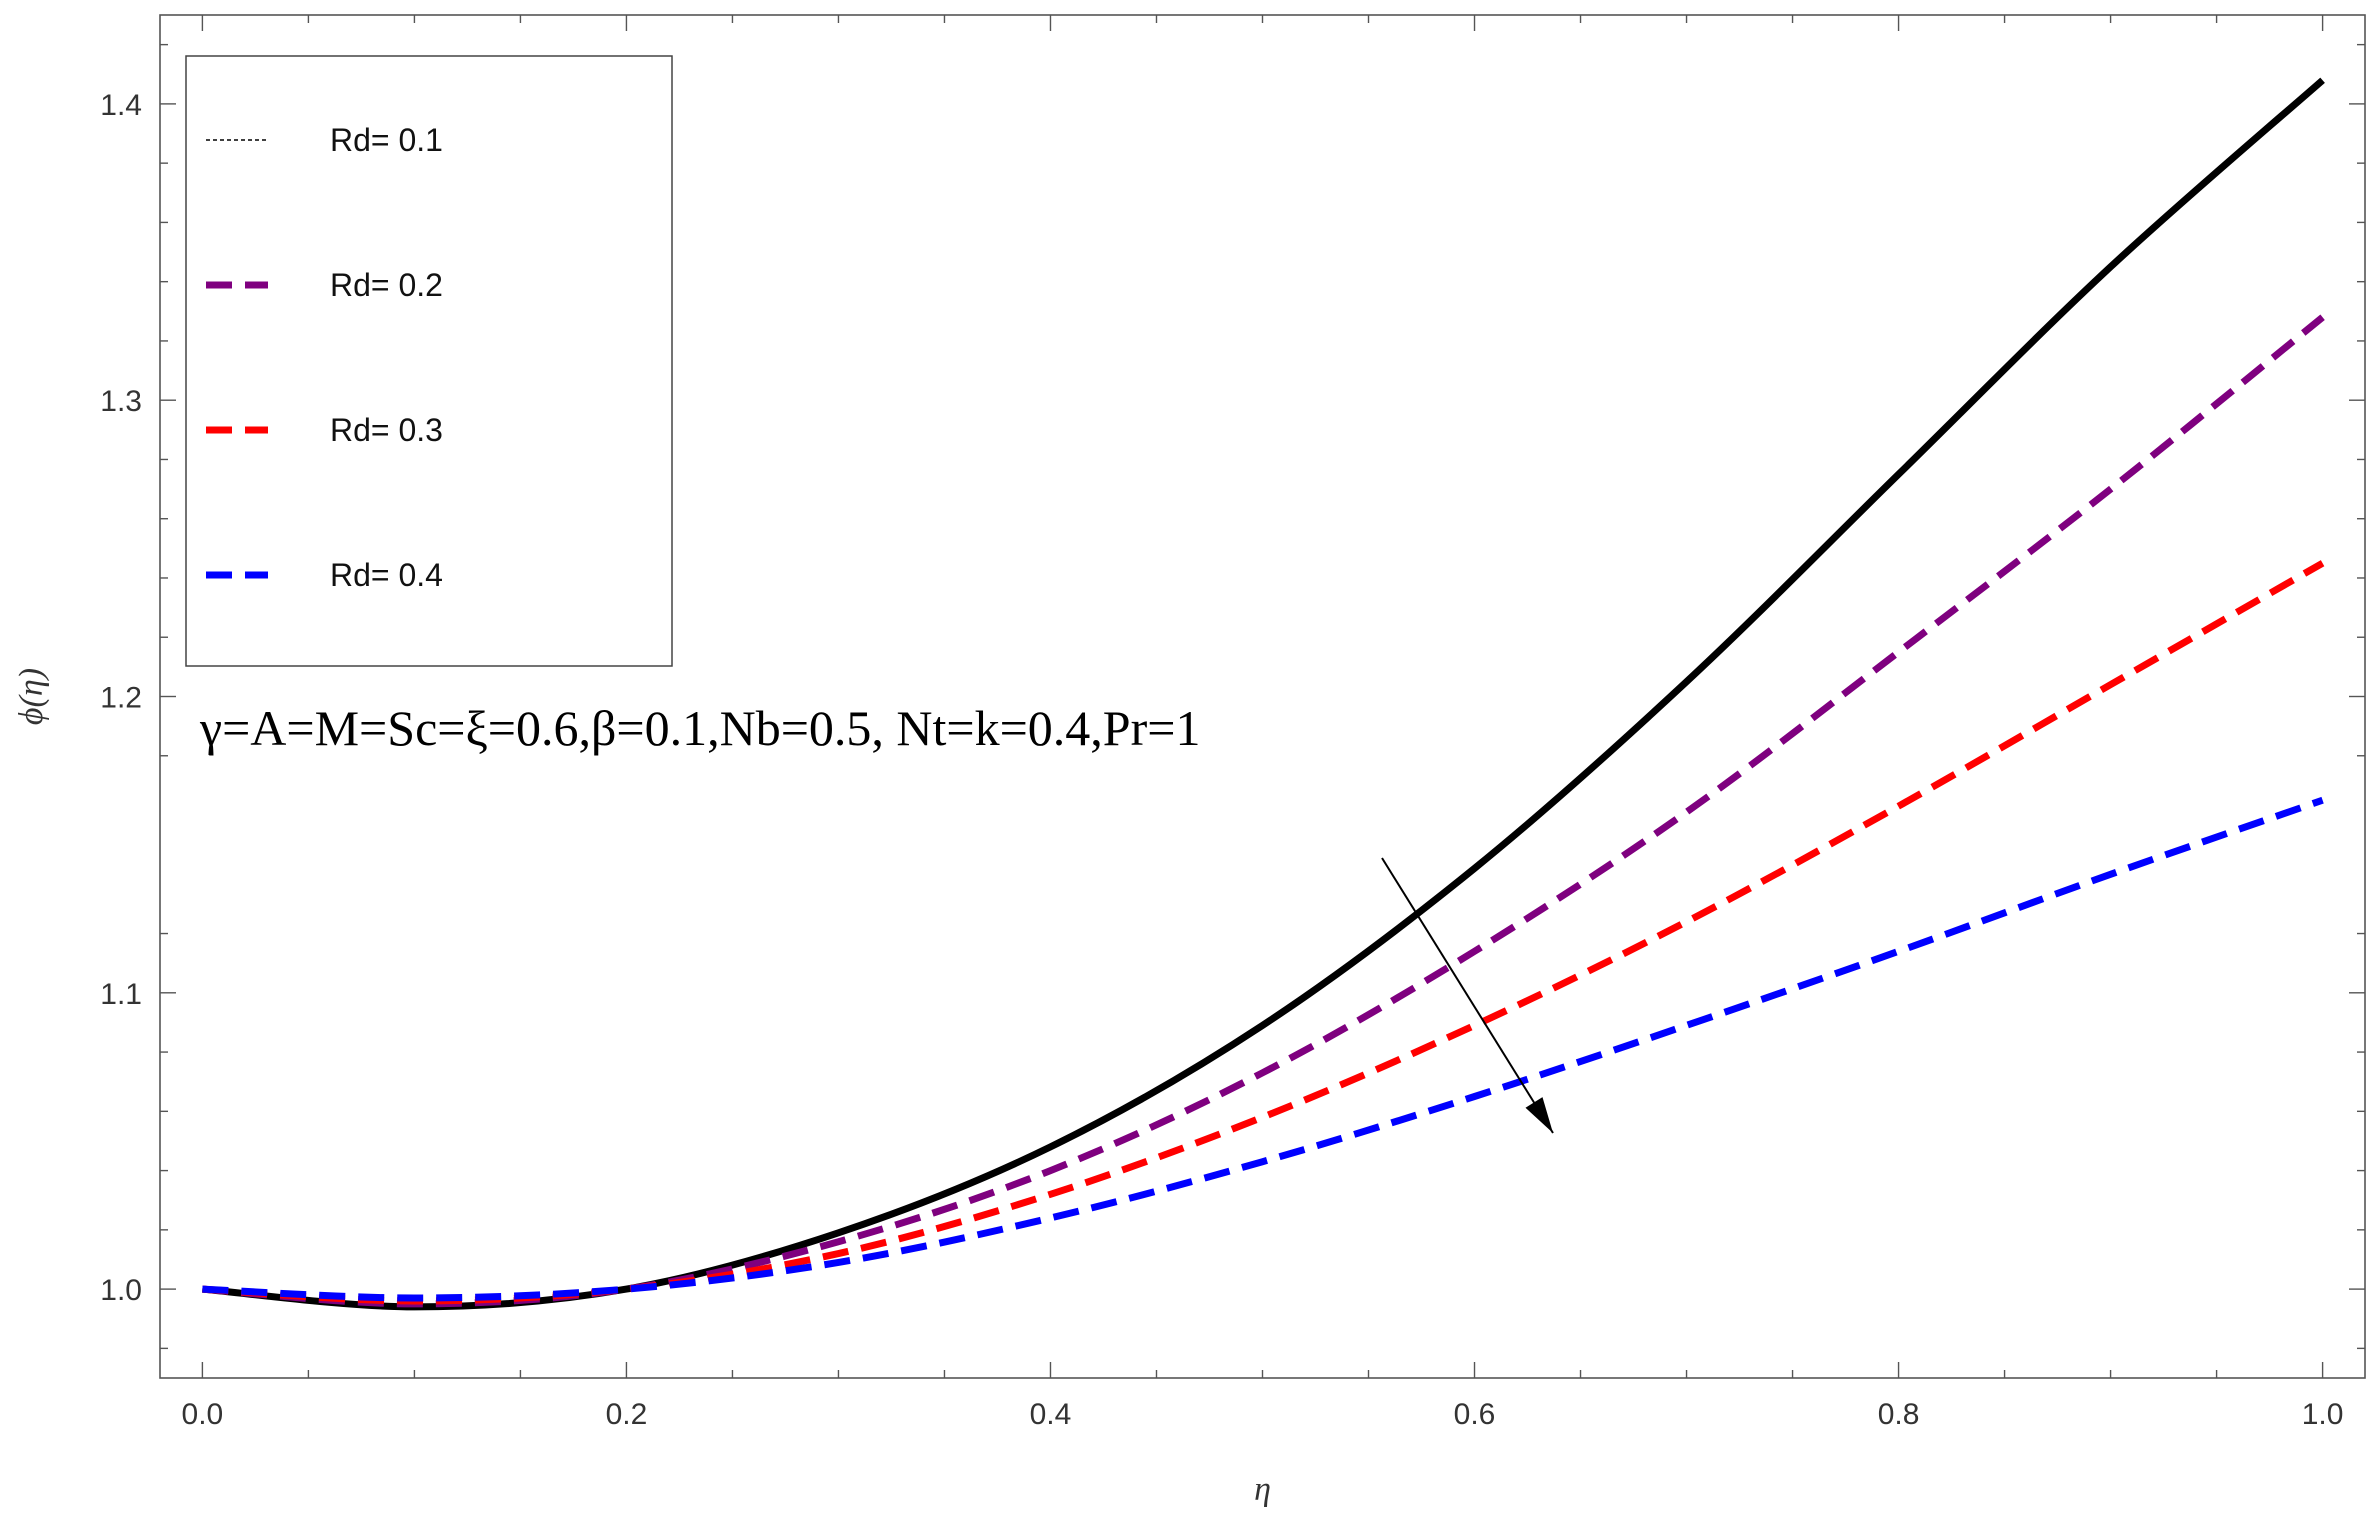  Describe the element at coordinates (121, 994) in the screenshot. I see `y-tick-label: 1.1` at that location.